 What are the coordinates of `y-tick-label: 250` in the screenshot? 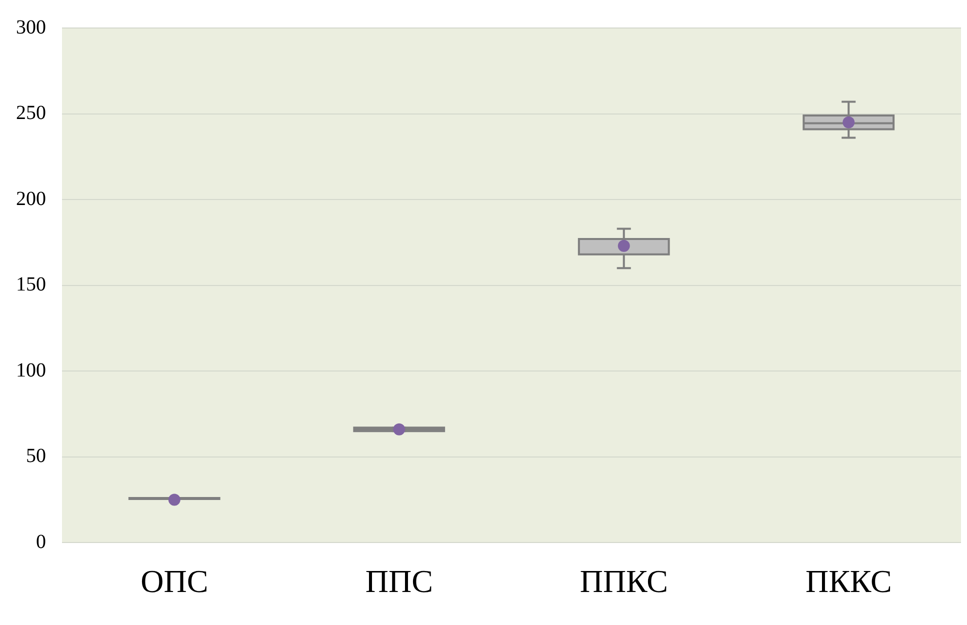 It's located at (31, 113).